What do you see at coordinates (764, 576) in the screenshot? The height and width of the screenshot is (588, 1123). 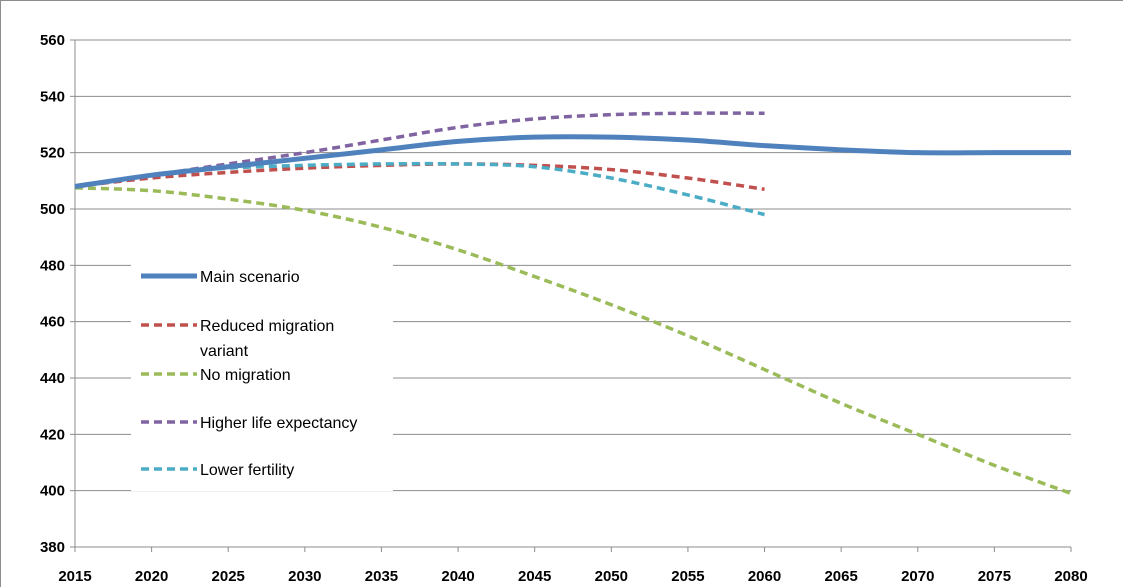 I see `x-tick-label: 2060` at bounding box center [764, 576].